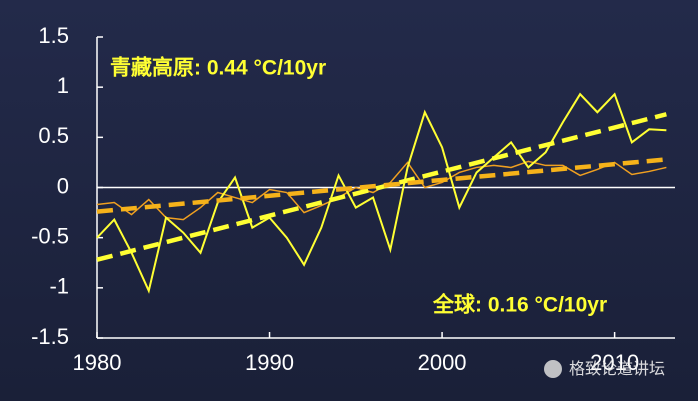 This screenshot has width=698, height=401. I want to click on y-tick-label: -1, so click(59, 286).